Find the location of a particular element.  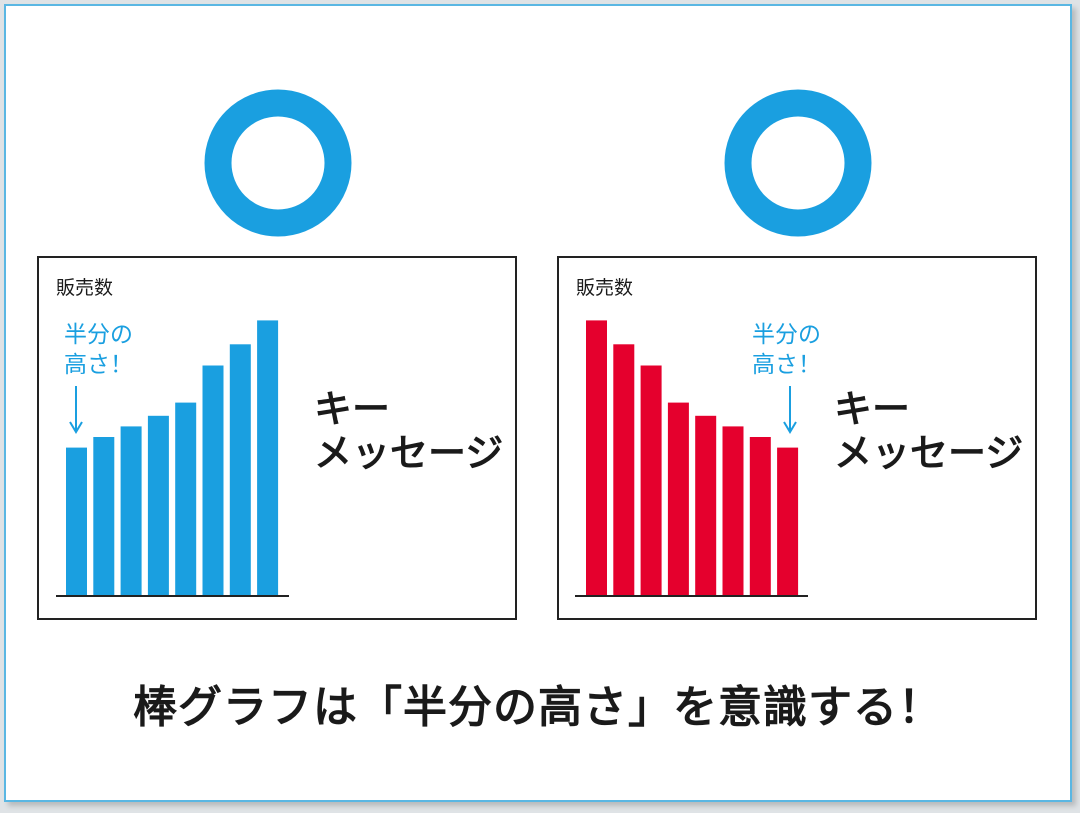

page-caption: 棒グラフは「半分の高さ」を意識する！ is located at coordinates (538, 707).